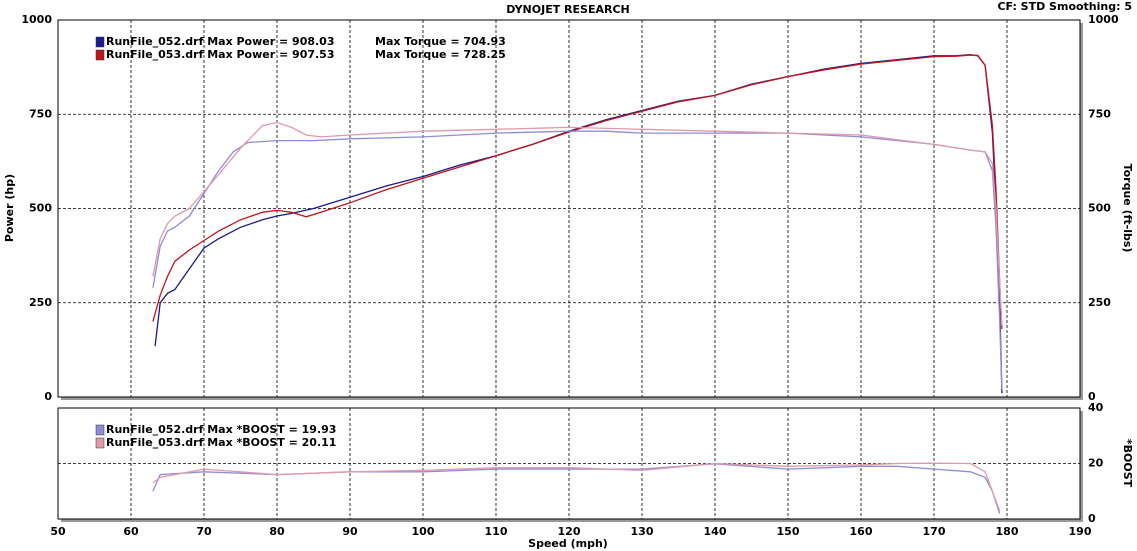 The height and width of the screenshot is (551, 1137). I want to click on x-tick-label: 180, so click(1007, 531).